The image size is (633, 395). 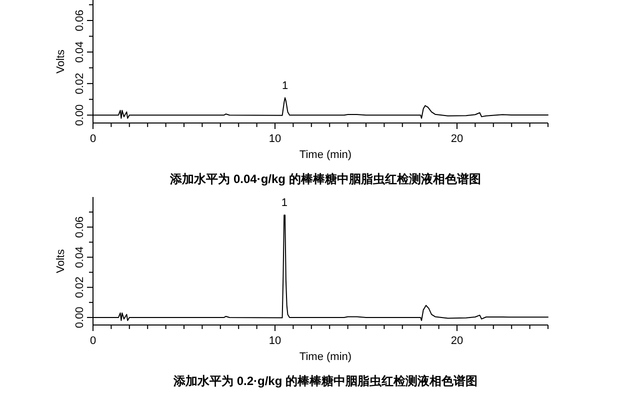 What do you see at coordinates (325, 179) in the screenshot?
I see `text: 添加水平为 0.04·g/kg 的棒棒糖中胭脂虫红检测液相色谱图` at bounding box center [325, 179].